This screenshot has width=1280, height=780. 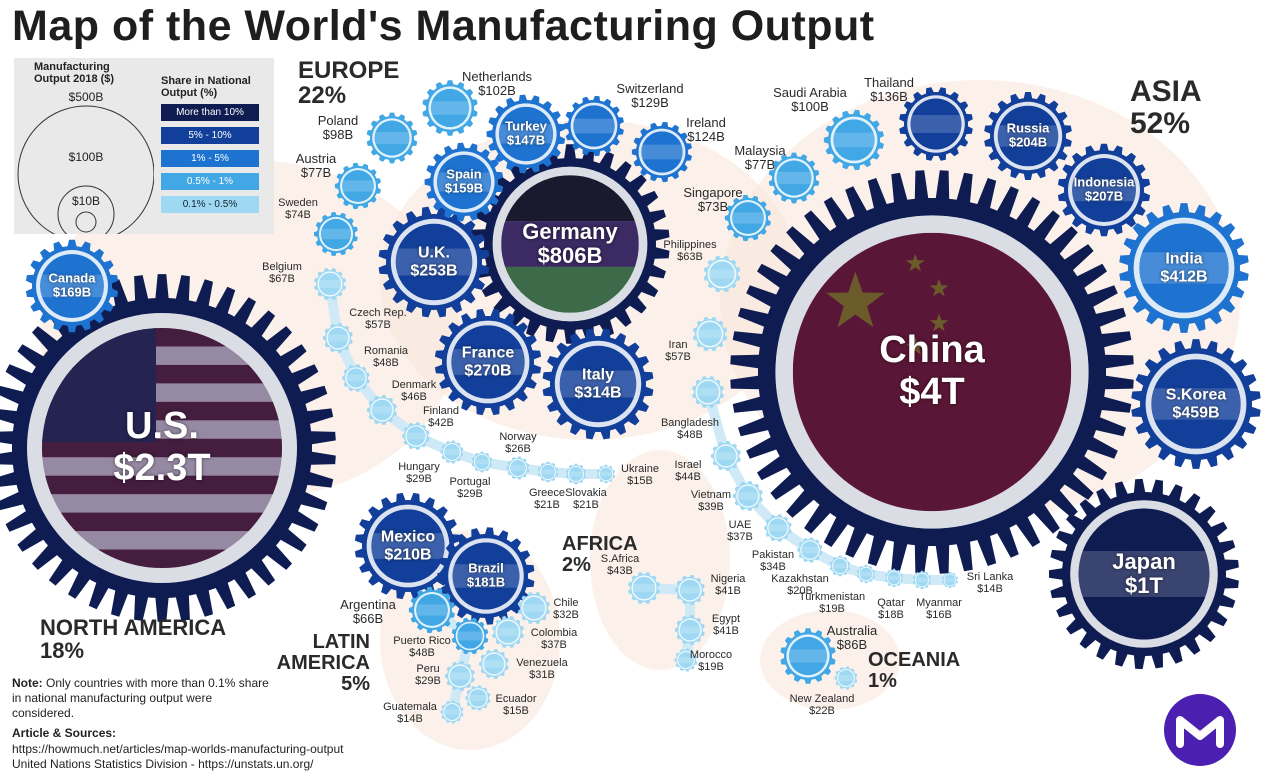 What do you see at coordinates (323, 652) in the screenshot?
I see `region-latin-america-name: LATIN AMERICA` at bounding box center [323, 652].